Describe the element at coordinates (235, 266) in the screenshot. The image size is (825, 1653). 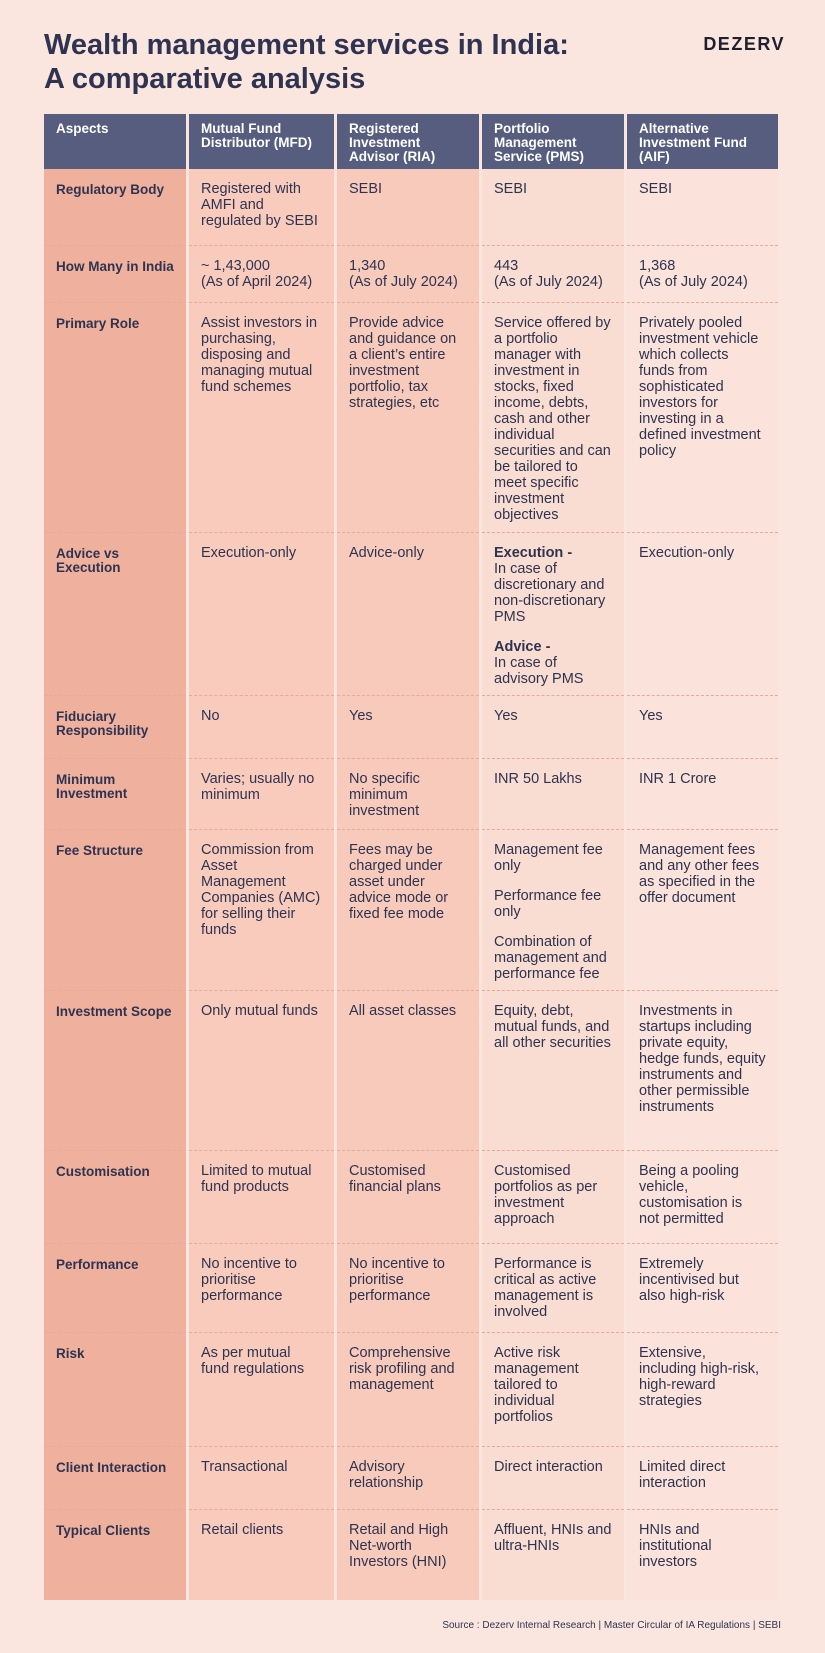
I see `cell-line: ~ 1,43,000` at that location.